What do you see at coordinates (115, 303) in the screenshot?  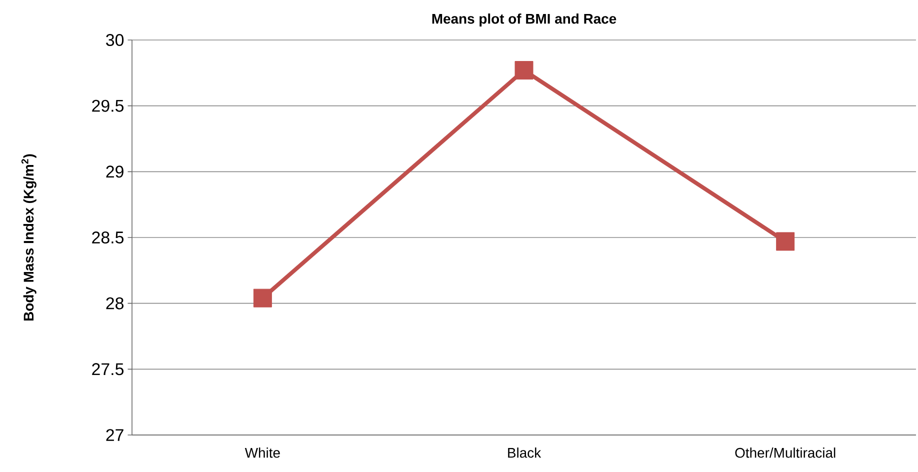 I see `y-tick-label: 28` at bounding box center [115, 303].